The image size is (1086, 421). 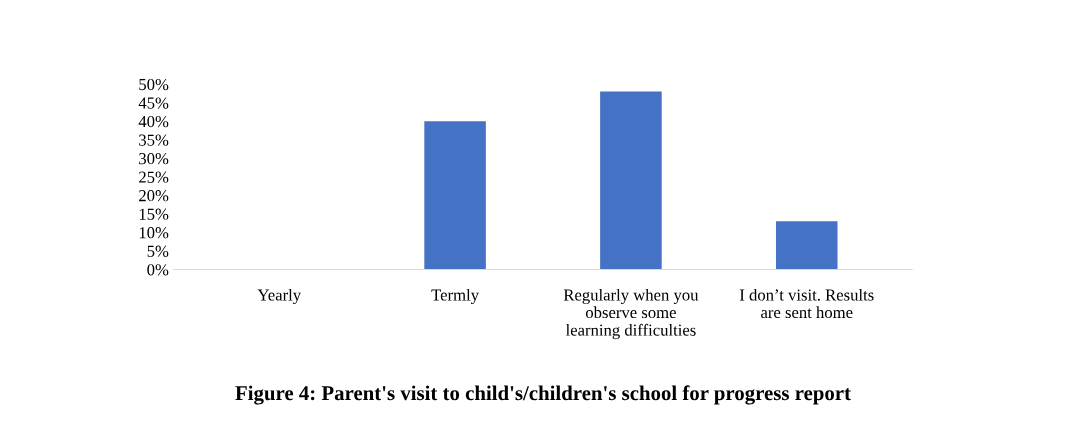 What do you see at coordinates (154, 196) in the screenshot?
I see `y-tick-label: 20%` at bounding box center [154, 196].